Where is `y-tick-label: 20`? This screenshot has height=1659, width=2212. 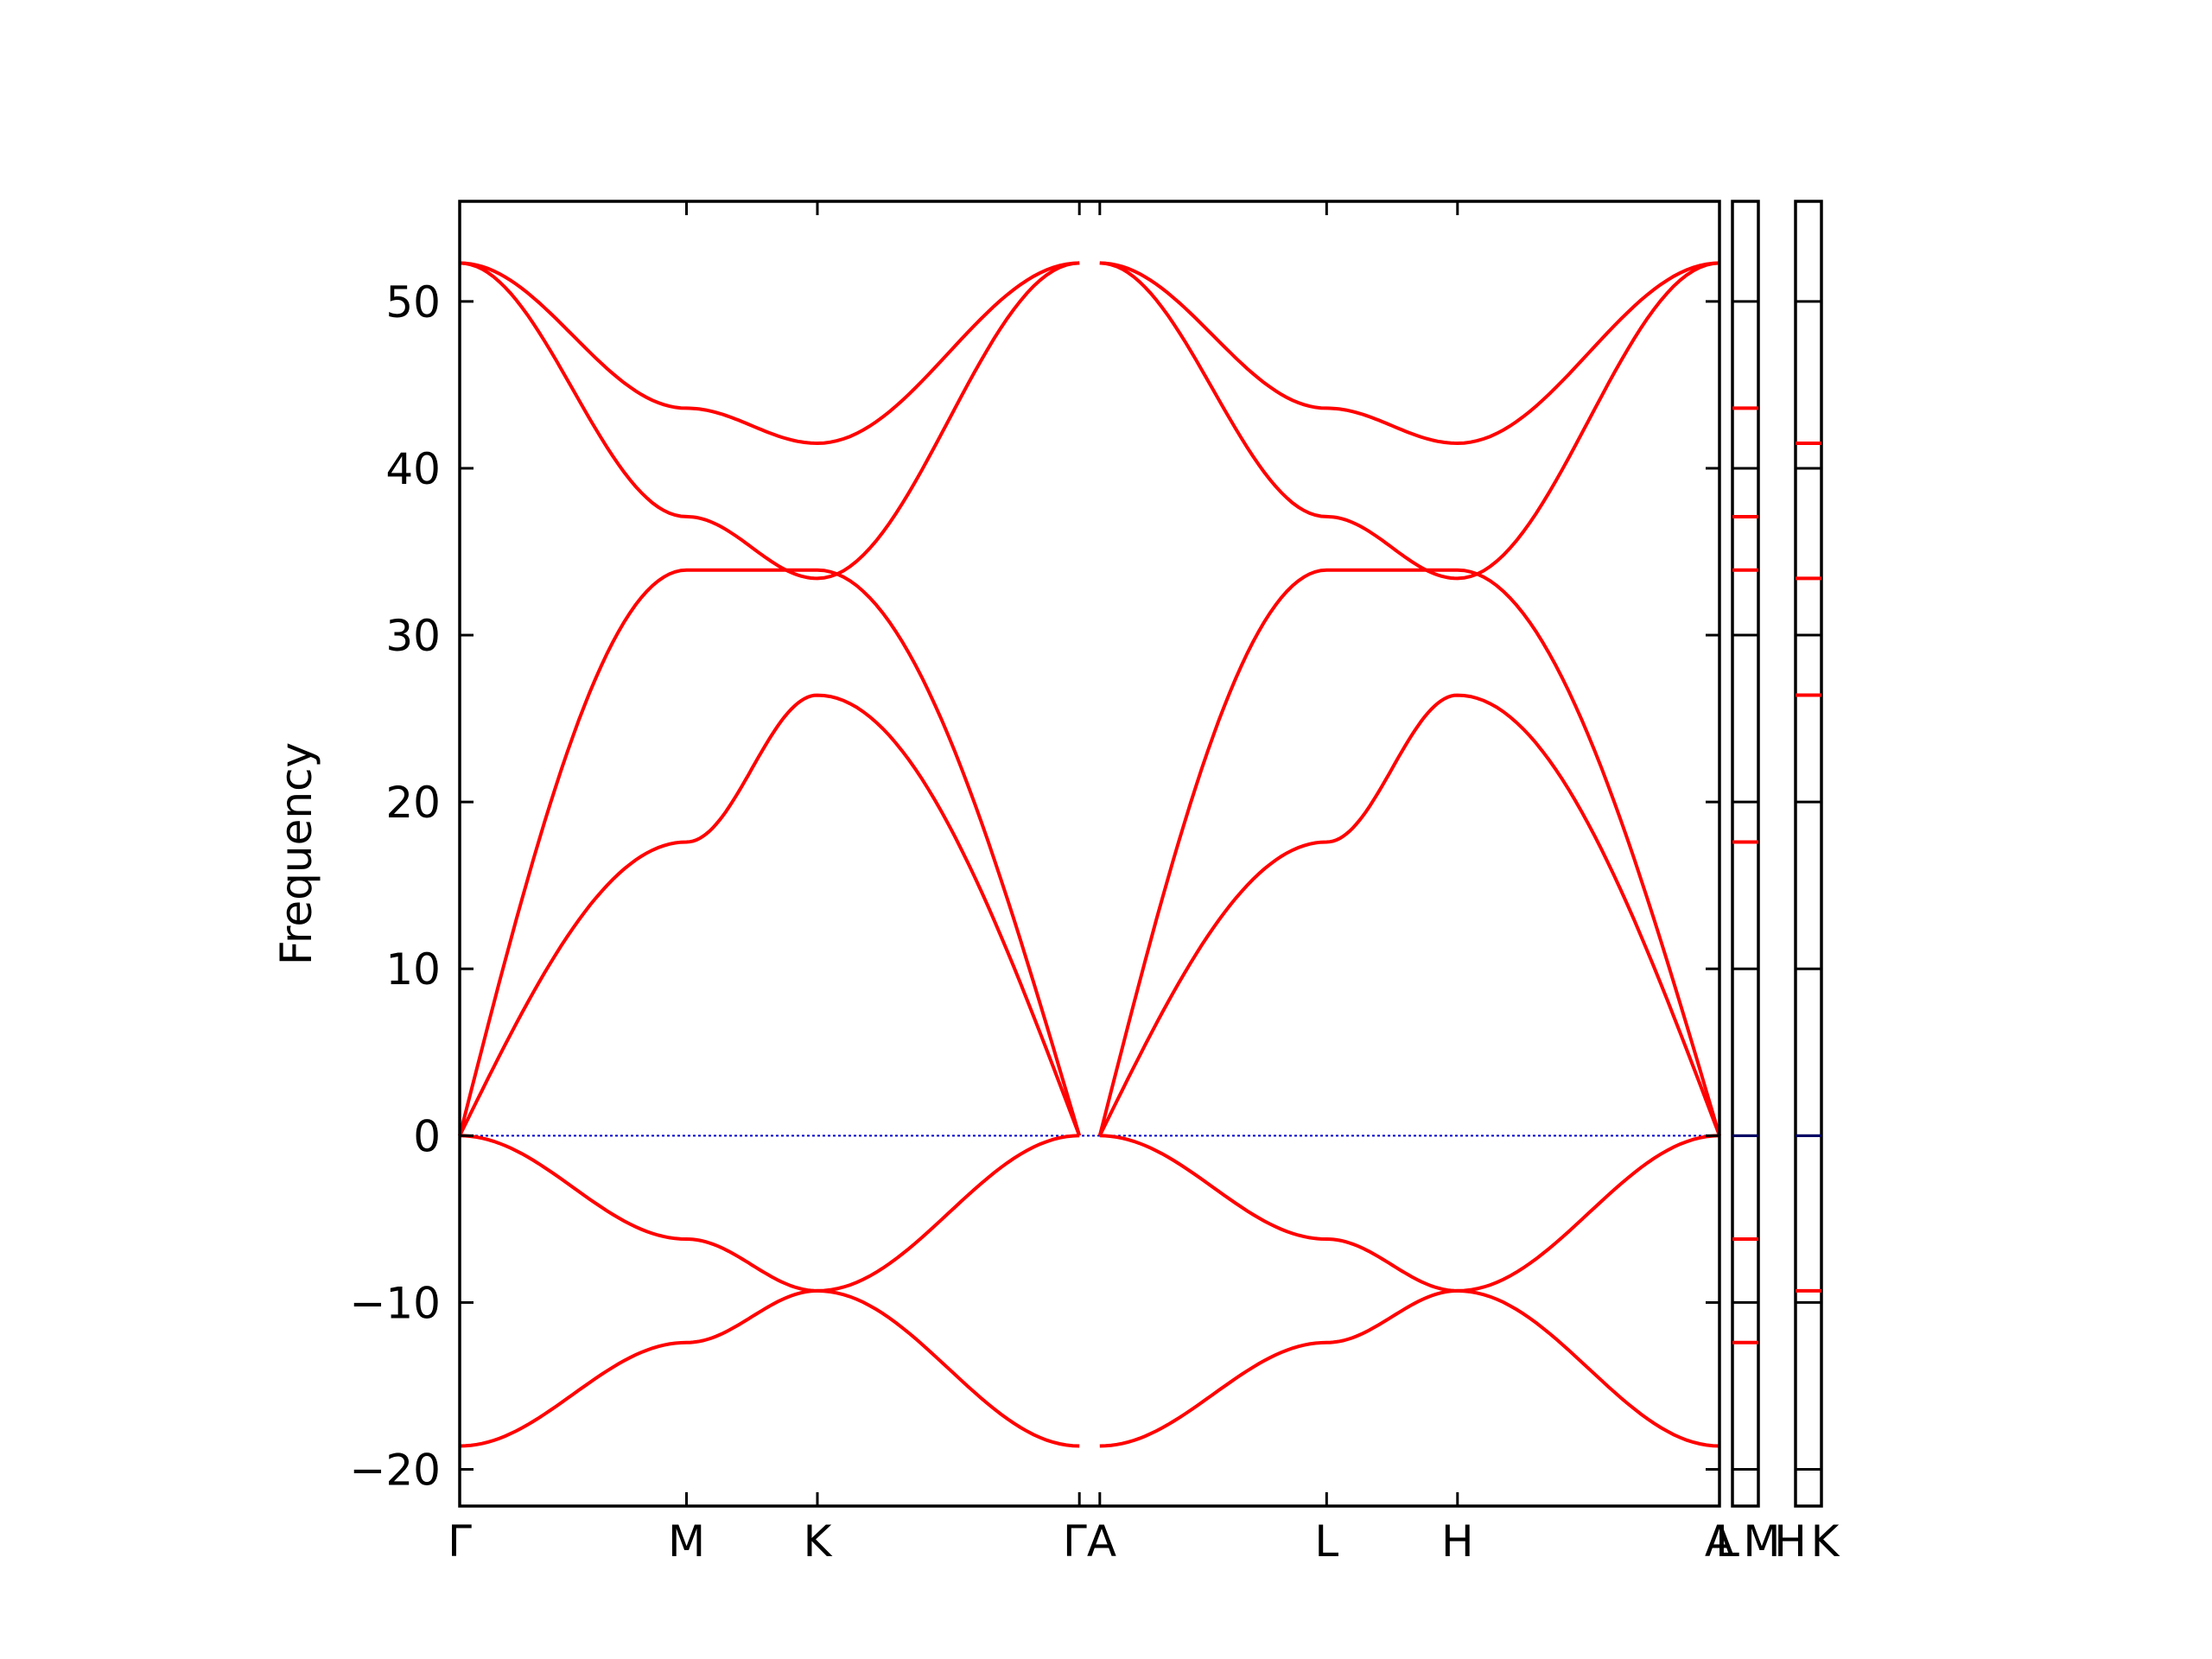
y-tick-label: 20 is located at coordinates (413, 803).